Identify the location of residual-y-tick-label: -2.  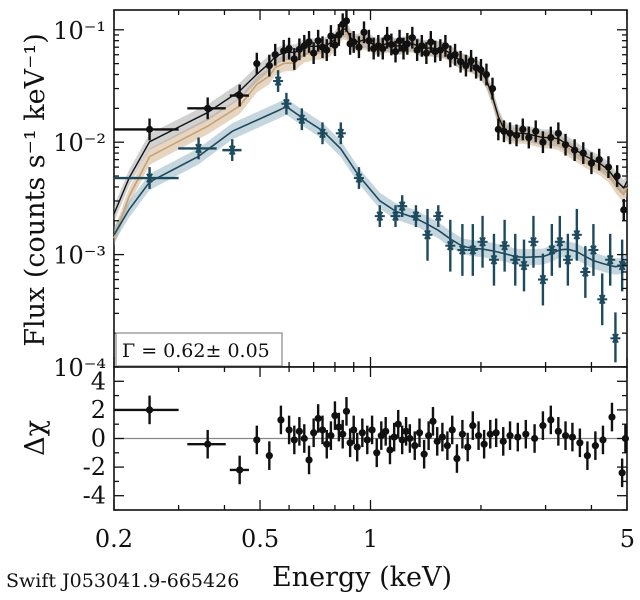
(94, 467).